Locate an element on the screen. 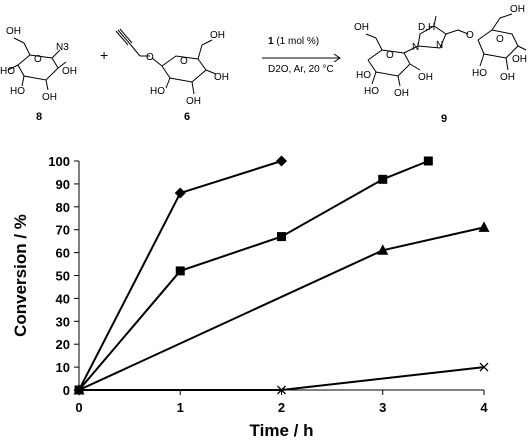 The height and width of the screenshot is (445, 531). x-tick-label: 0 is located at coordinates (78, 407).